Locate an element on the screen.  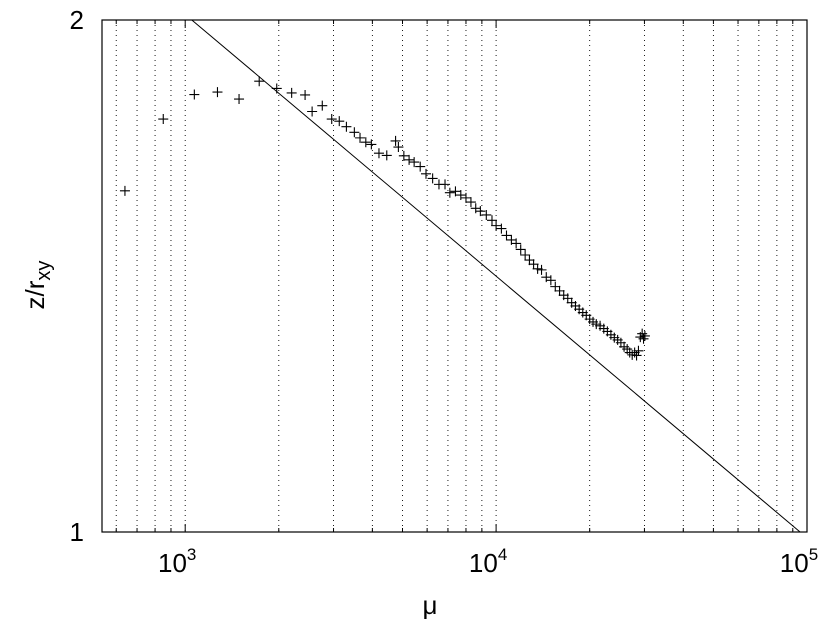
y-axis-label-sub: xy is located at coordinates (44, 271).